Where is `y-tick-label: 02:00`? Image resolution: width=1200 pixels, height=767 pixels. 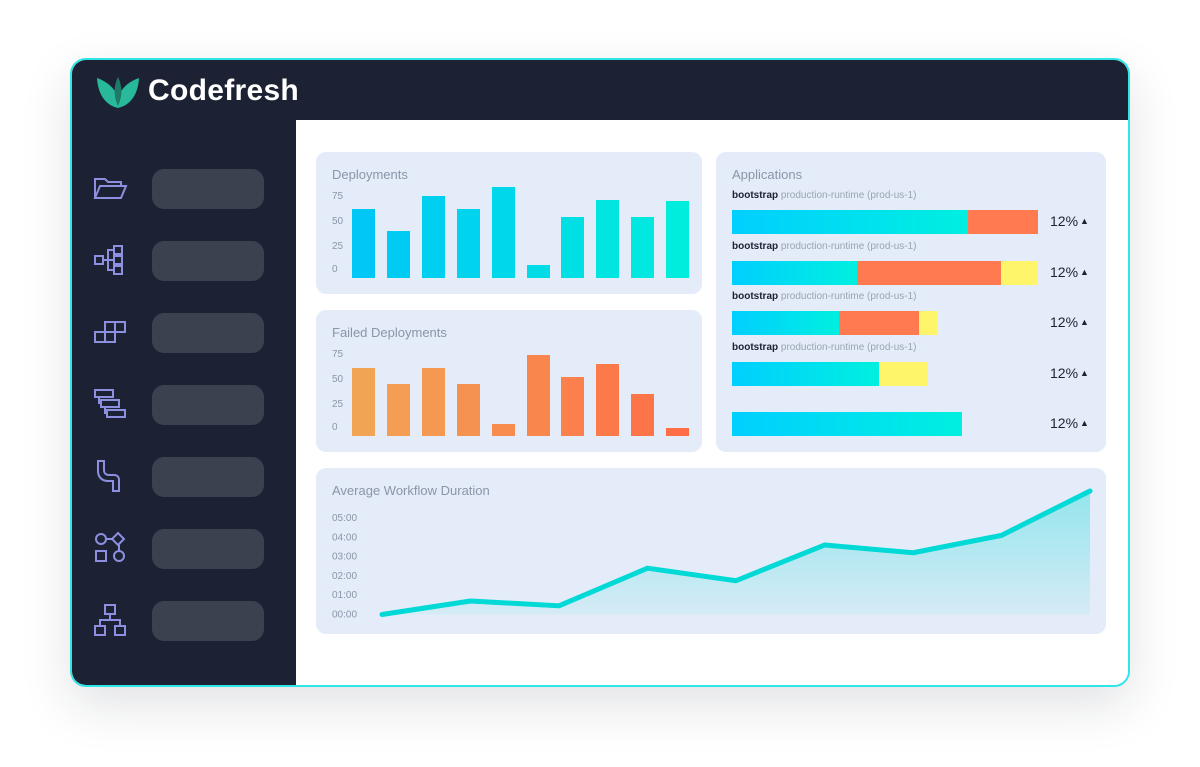 y-tick-label: 02:00 is located at coordinates (344, 576).